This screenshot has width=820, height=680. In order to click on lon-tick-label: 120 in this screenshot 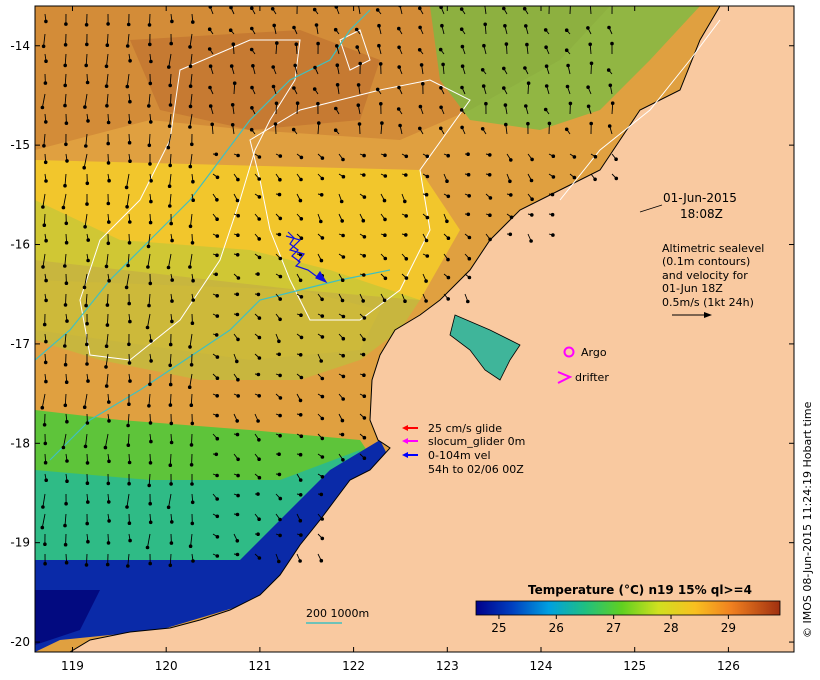, I will do `click(166, 666)`.